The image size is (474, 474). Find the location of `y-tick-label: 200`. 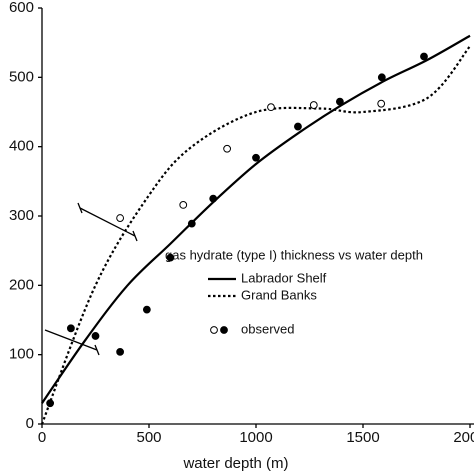

y-tick-label: 200 is located at coordinates (21, 284).